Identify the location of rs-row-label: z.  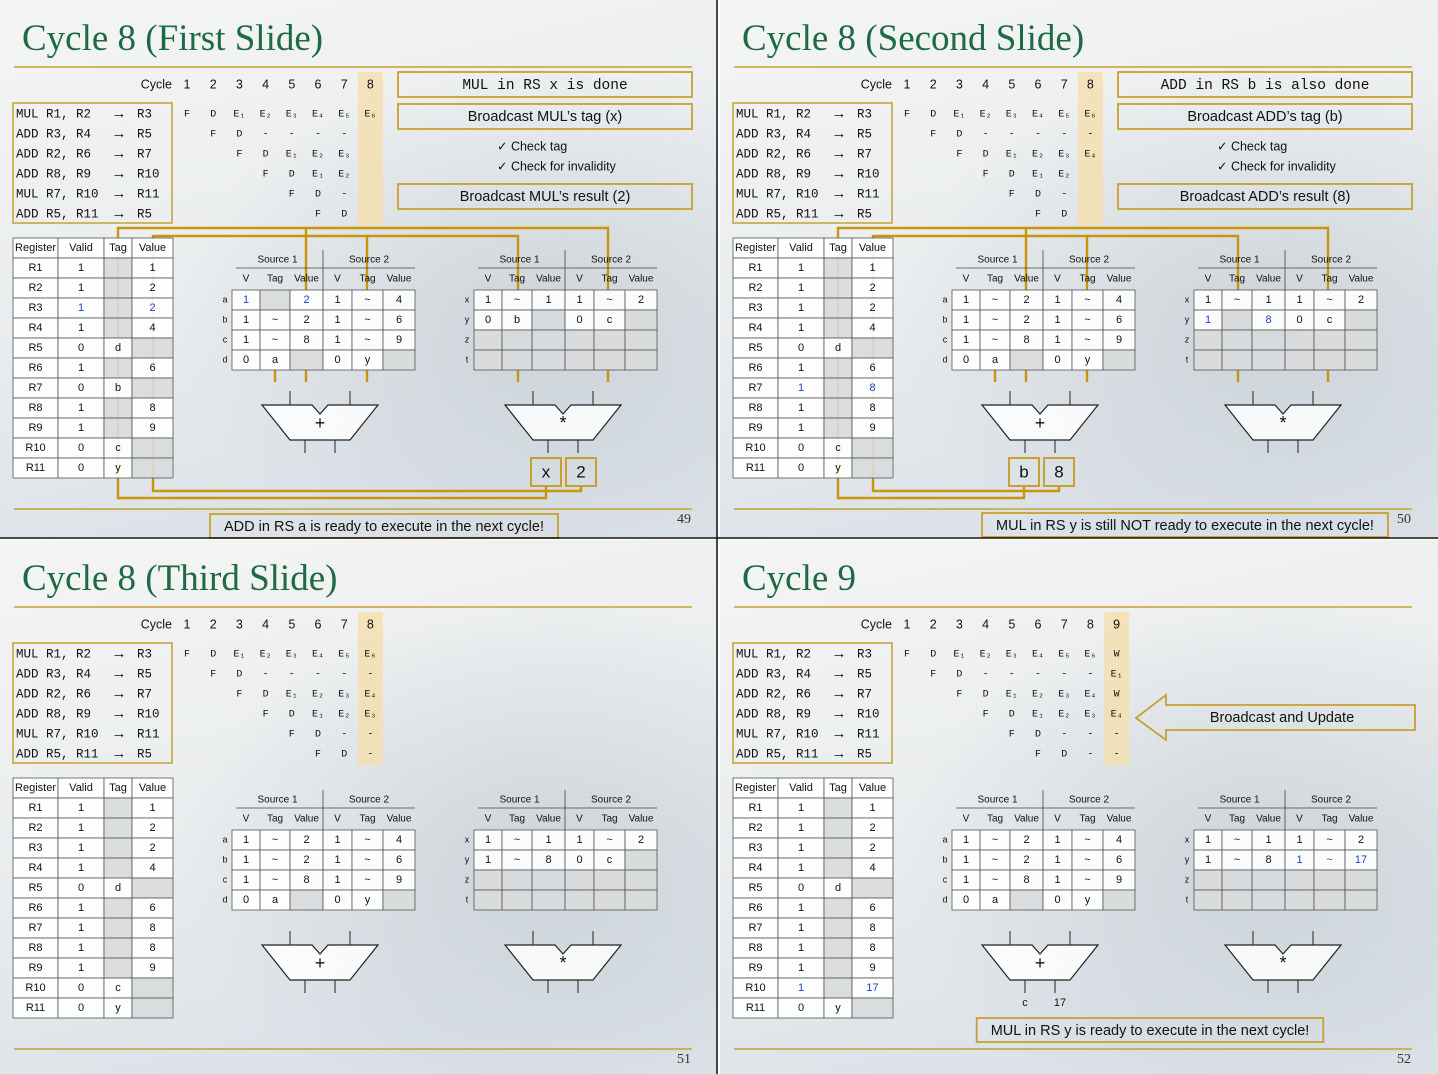
(1187, 879).